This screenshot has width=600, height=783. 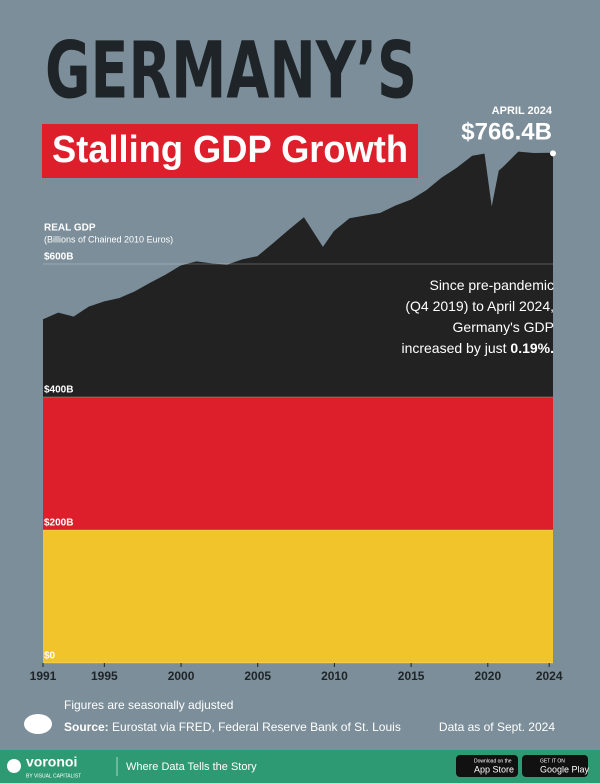 I want to click on note: Figures are seasonally adjusted, so click(x=148, y=705).